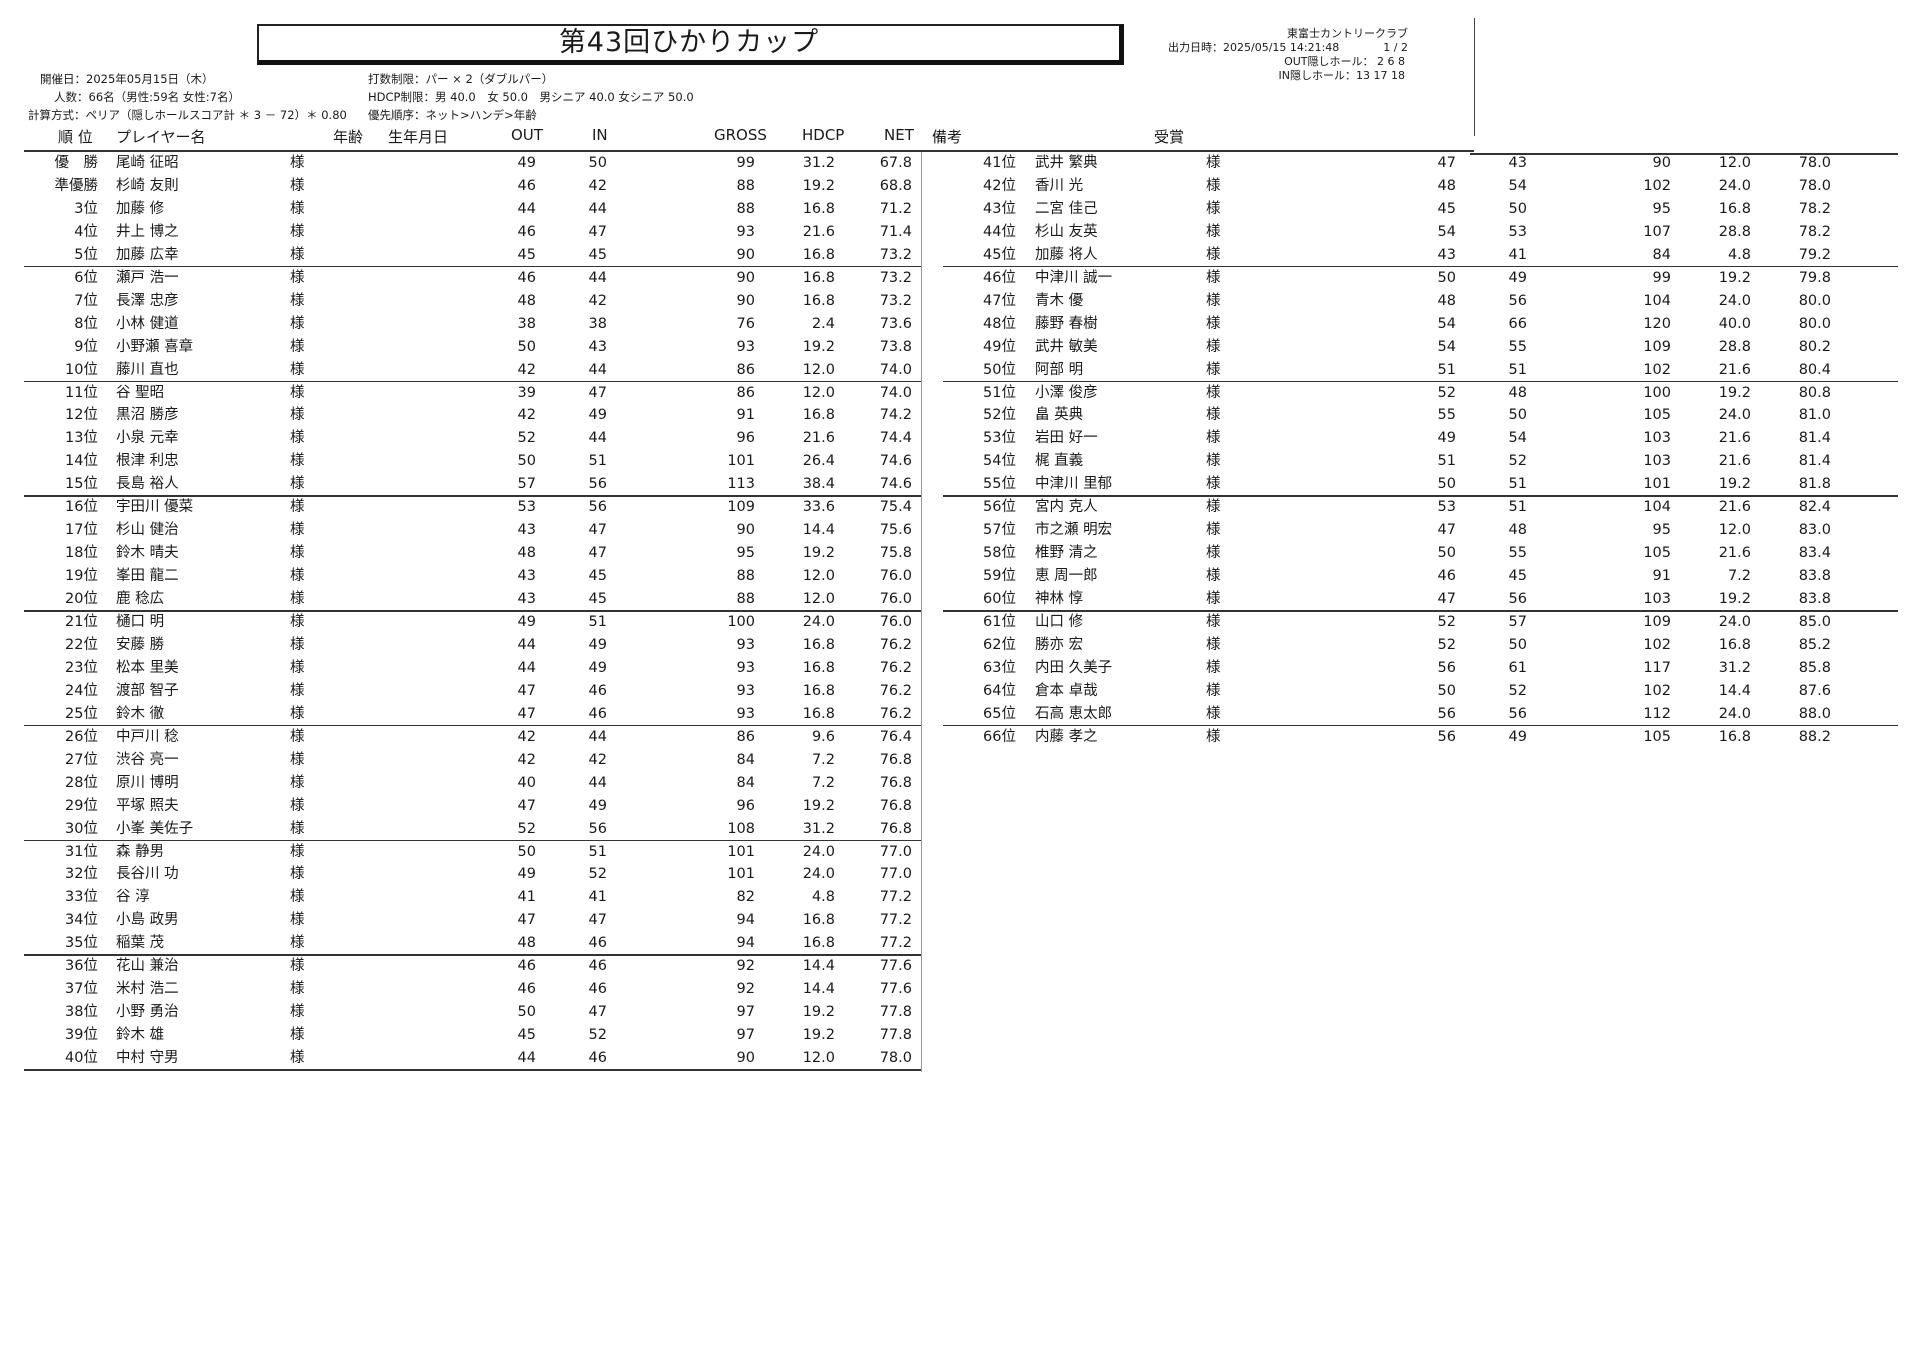 This screenshot has width=1920, height=1358. What do you see at coordinates (960, 1058) in the screenshot?
I see `table-row: 40位 中村 守男 44 46 90 12.0 78.0 様` at bounding box center [960, 1058].